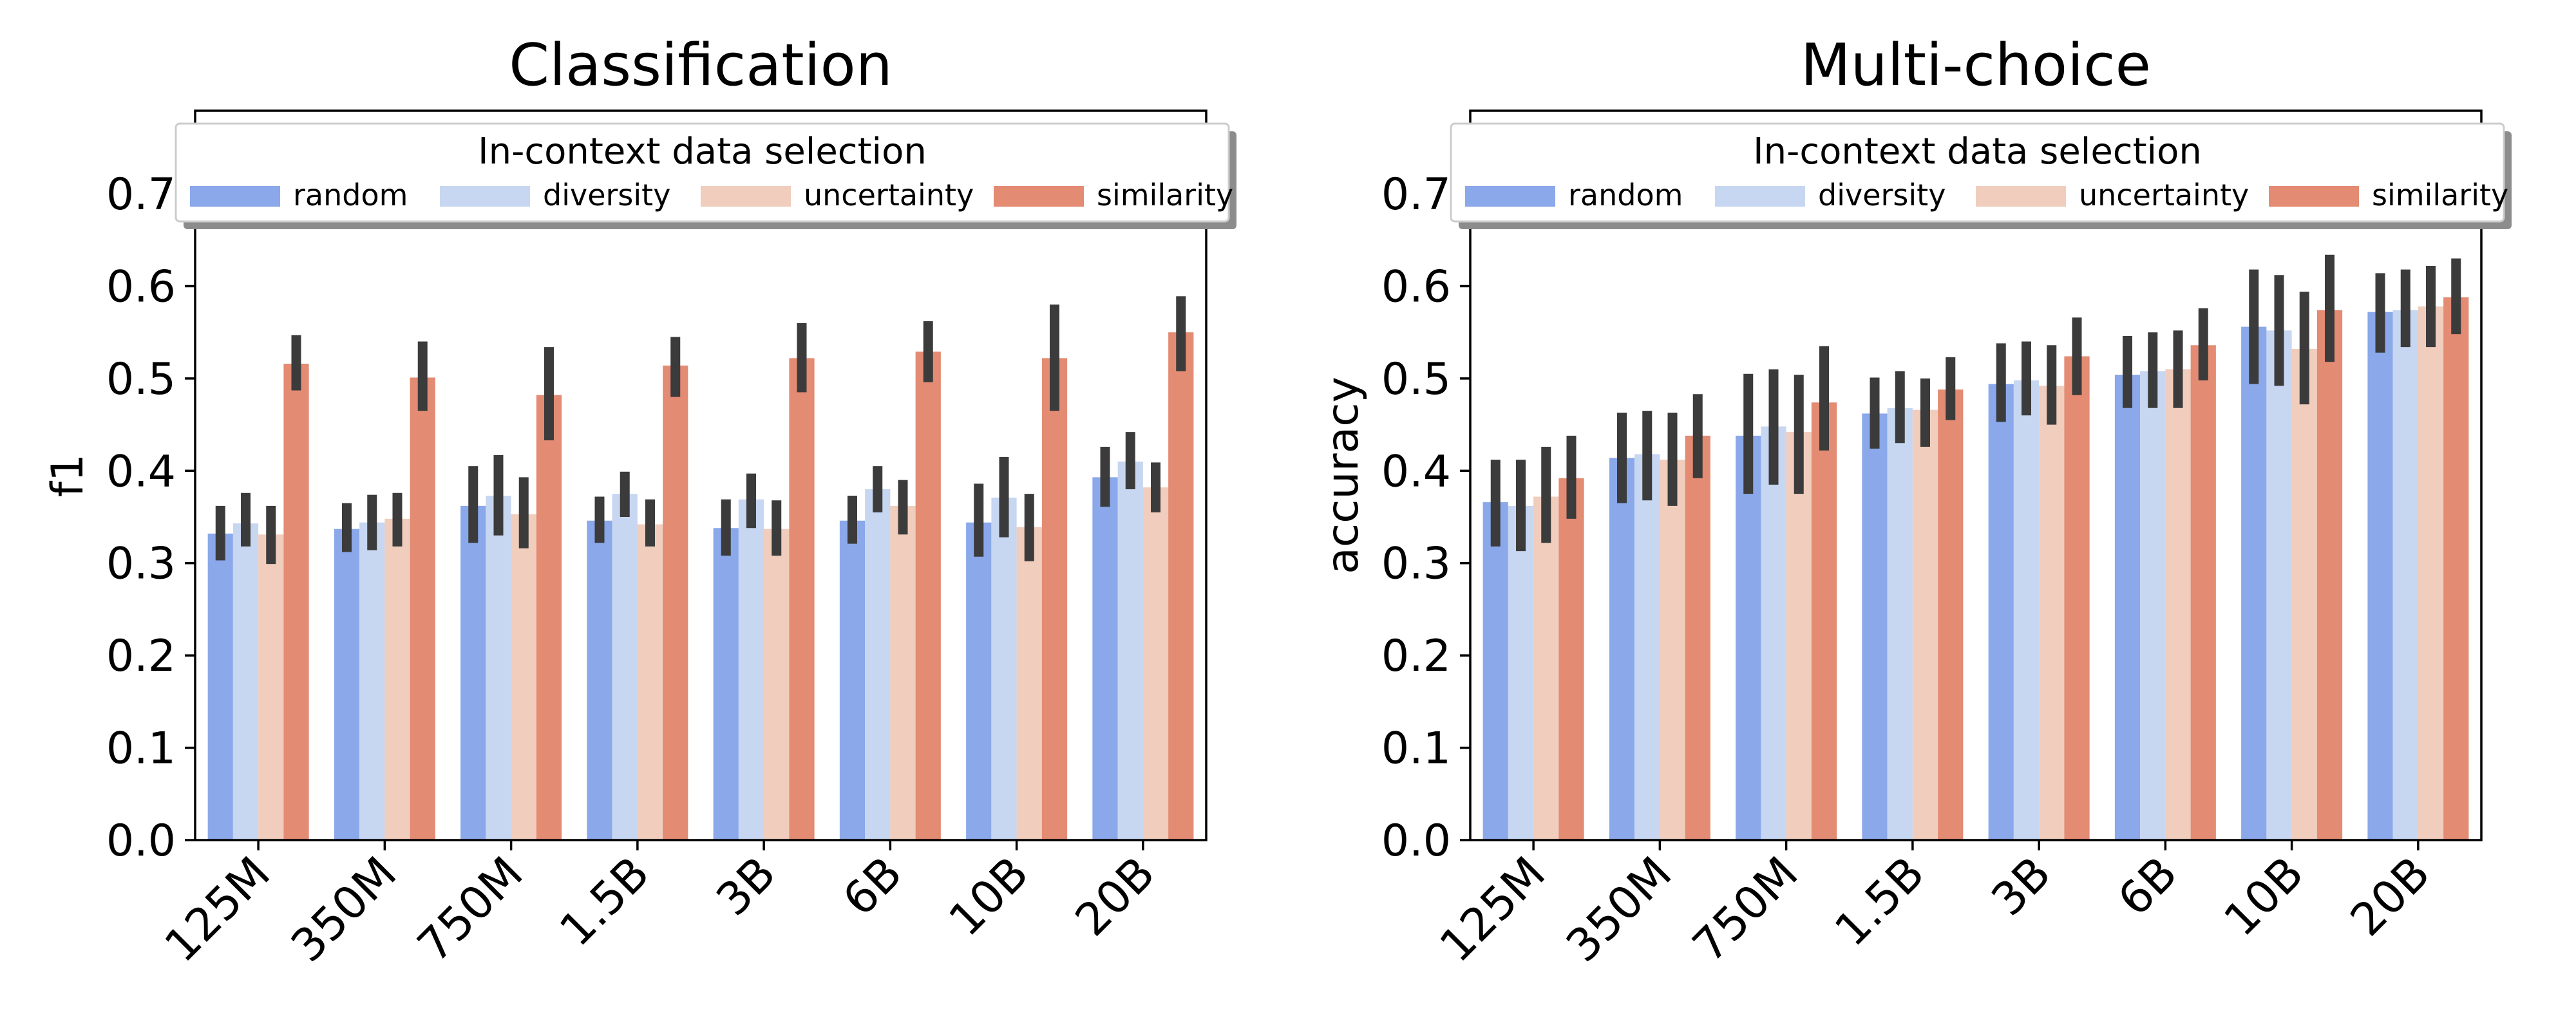  Describe the element at coordinates (2001, 612) in the screenshot. I see `bar-random-3B` at that location.